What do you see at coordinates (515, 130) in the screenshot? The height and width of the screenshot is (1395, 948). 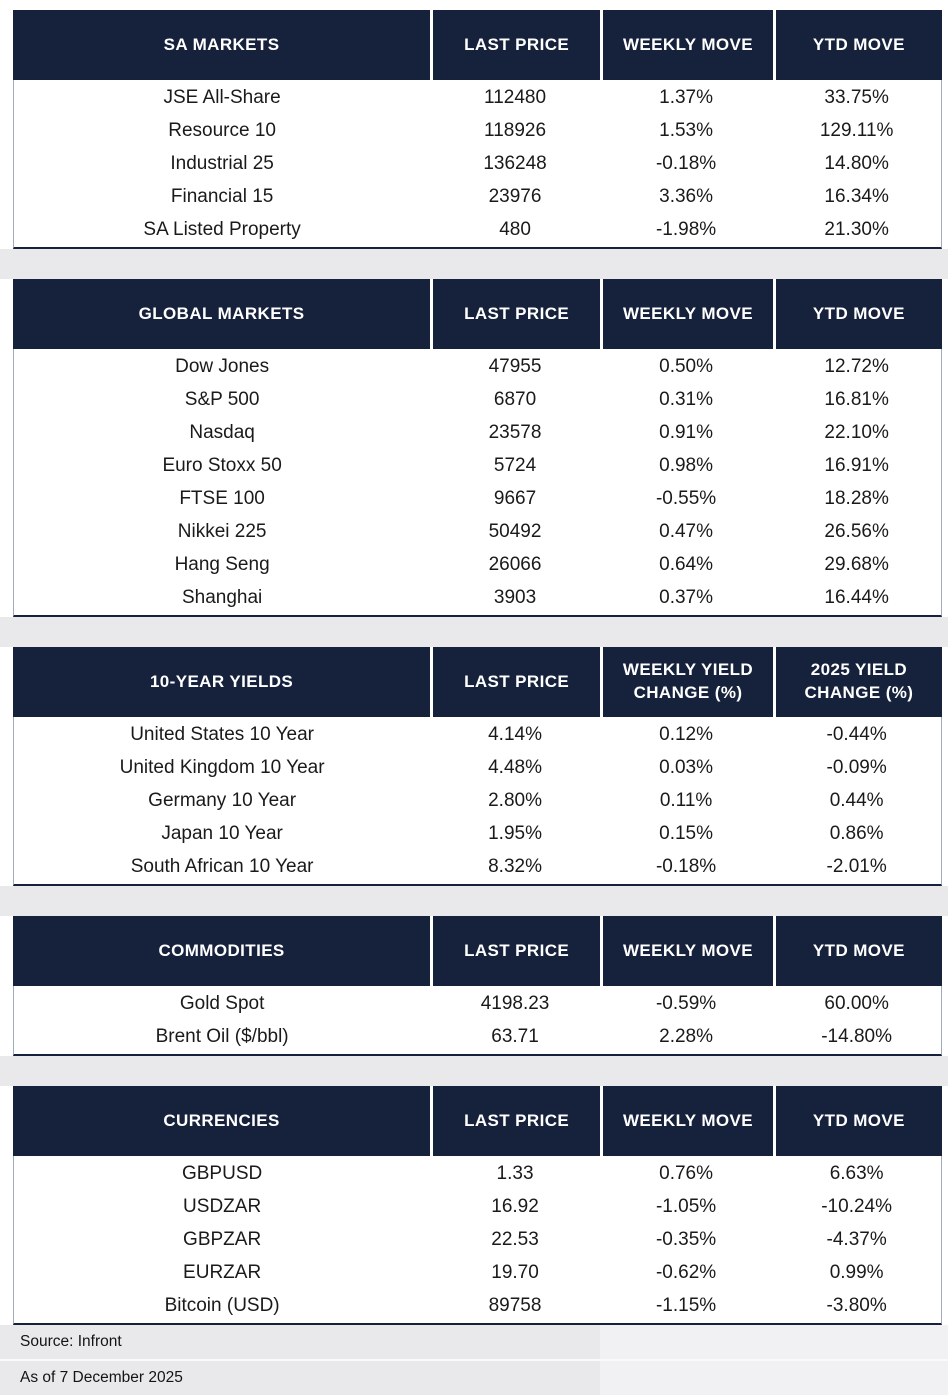 I see `last-price-value: 118926` at bounding box center [515, 130].